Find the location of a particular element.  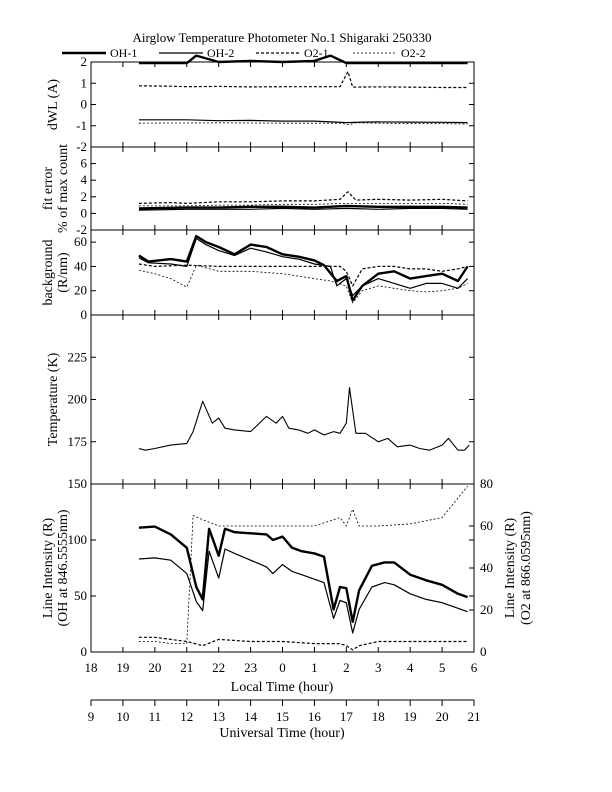

series-group-temp is located at coordinates (304, 419).